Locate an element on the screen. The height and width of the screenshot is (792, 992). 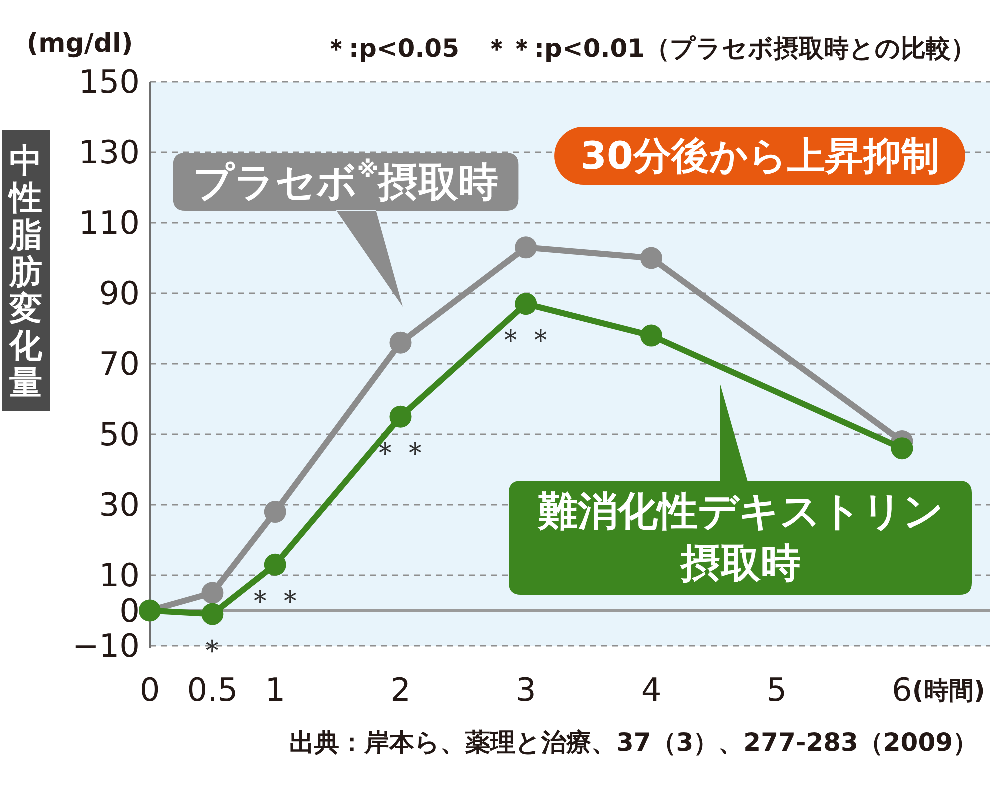
y-tick-label: 0 is located at coordinates (130, 611).